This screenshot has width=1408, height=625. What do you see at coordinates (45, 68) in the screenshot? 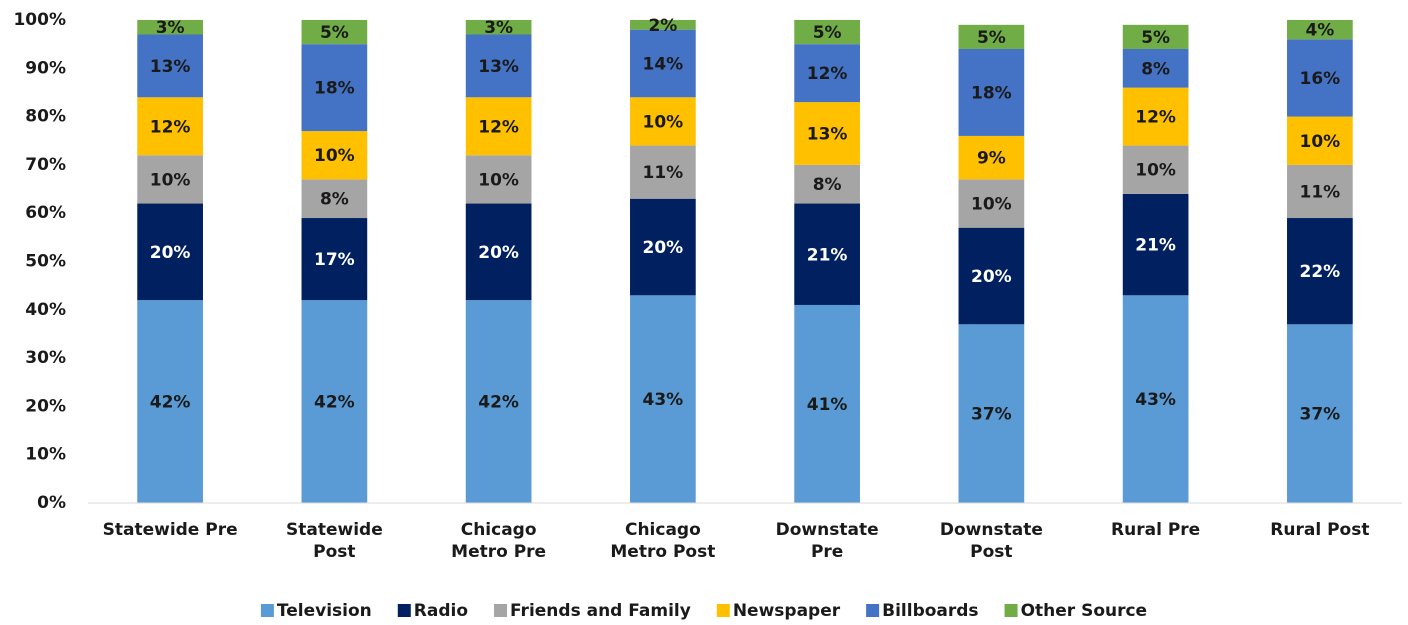
I see `y-tick-label: 90%` at bounding box center [45, 68].